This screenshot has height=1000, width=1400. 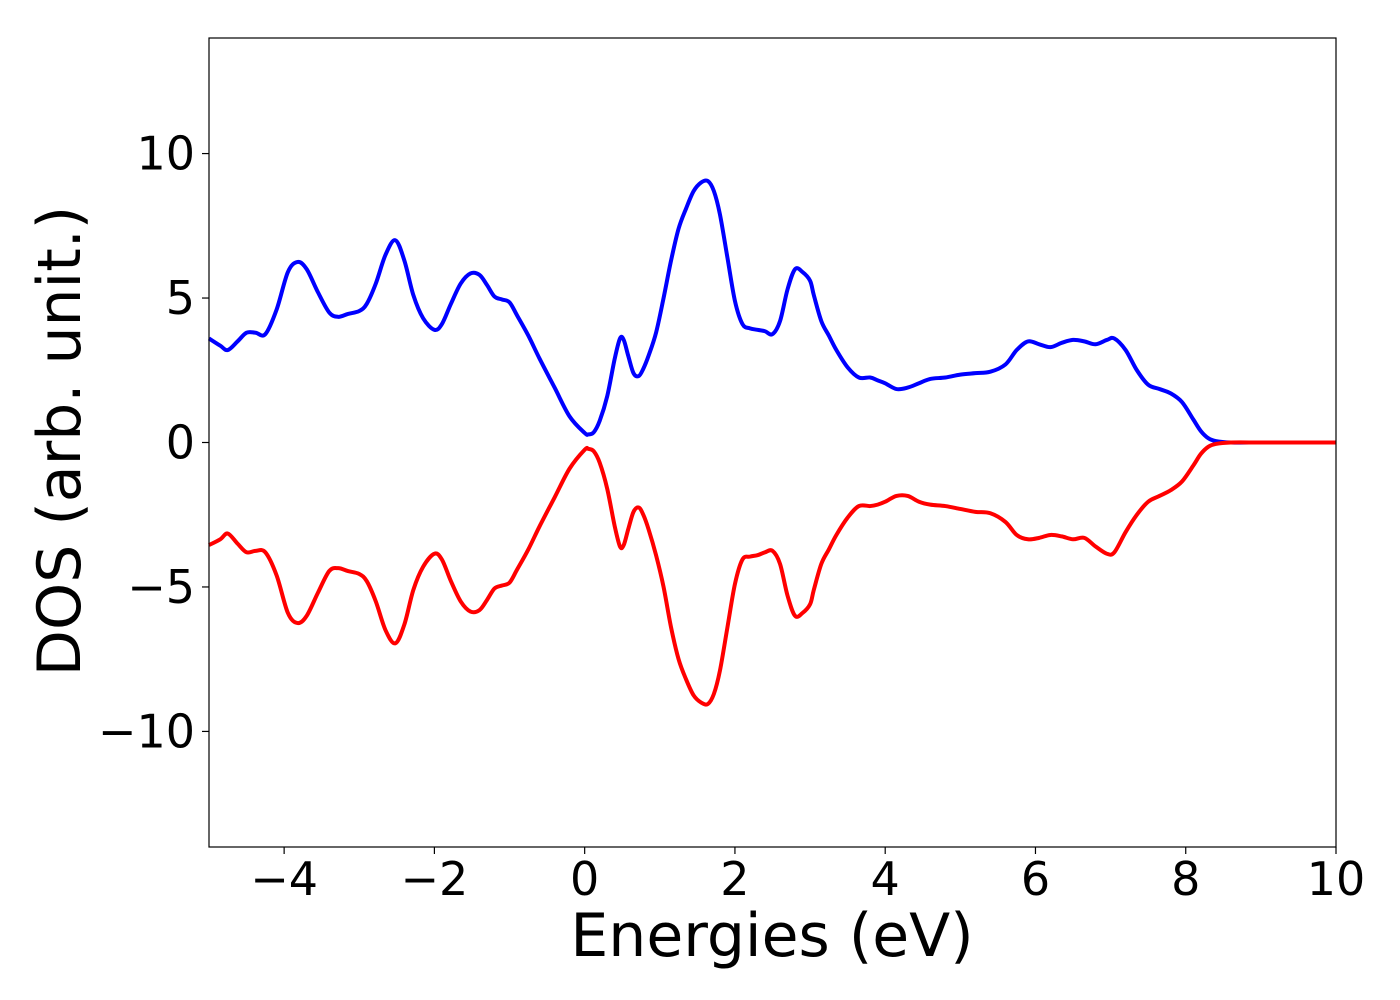 What do you see at coordinates (885, 879) in the screenshot?
I see `x-tick-label: 4` at bounding box center [885, 879].